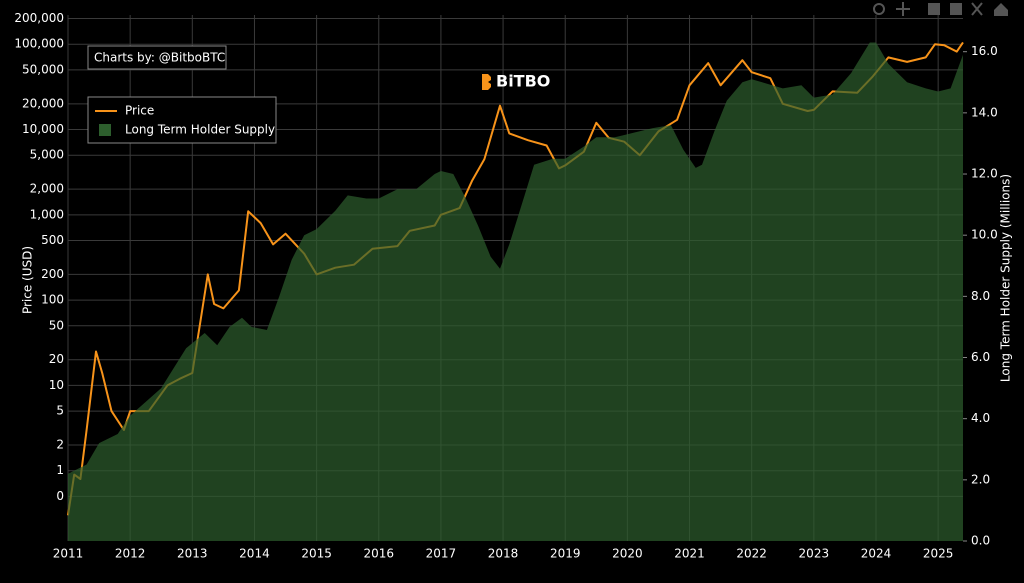  I want to click on logo-icon, so click(486, 82).